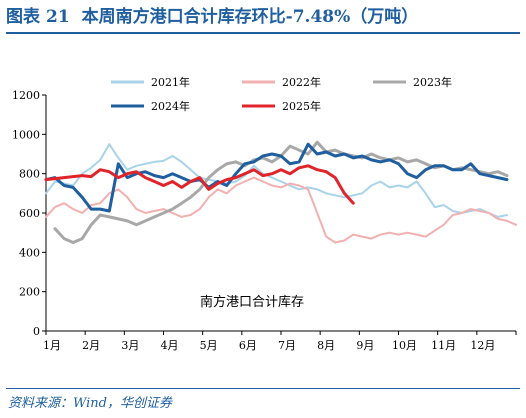 This screenshot has width=526, height=418. Describe the element at coordinates (263, 388) in the screenshot. I see `footer-rule` at that location.